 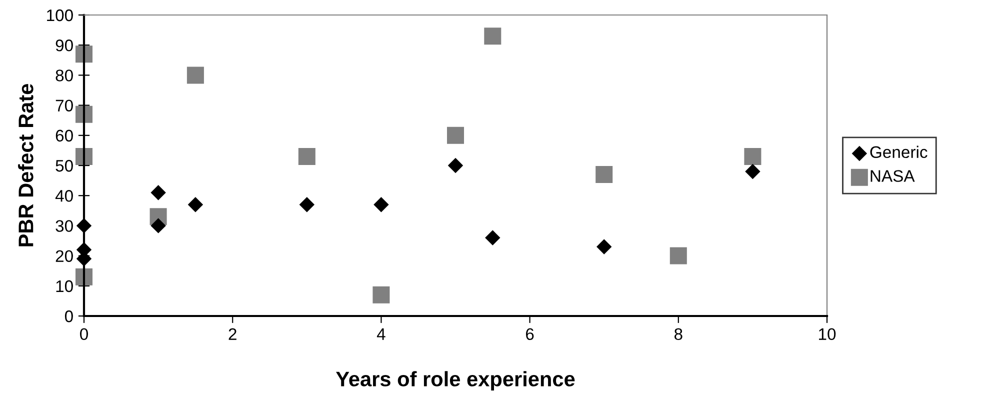 I want to click on x-tick-label: 4, so click(x=381, y=334).